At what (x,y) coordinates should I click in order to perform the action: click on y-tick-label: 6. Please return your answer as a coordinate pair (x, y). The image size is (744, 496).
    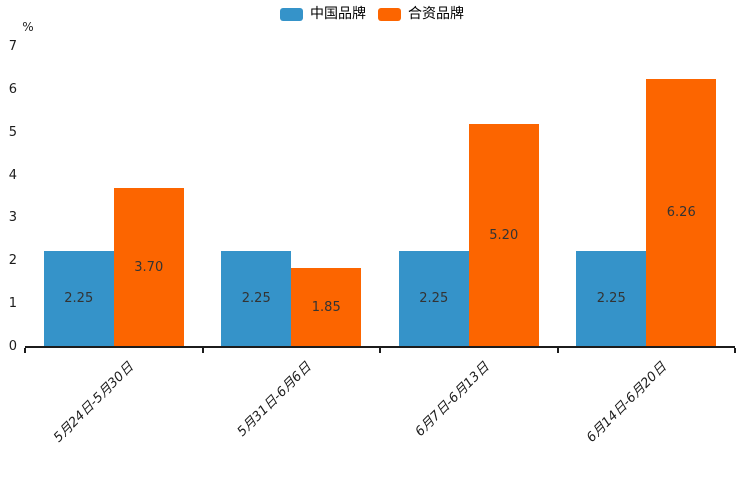
    Looking at the image, I should click on (12, 89).